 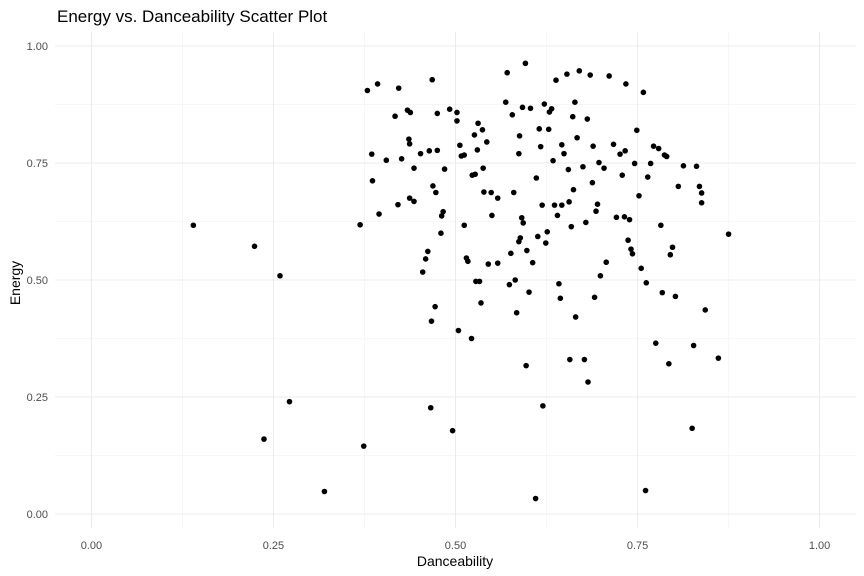 I want to click on x-tick-label: 1.00, so click(x=819, y=546).